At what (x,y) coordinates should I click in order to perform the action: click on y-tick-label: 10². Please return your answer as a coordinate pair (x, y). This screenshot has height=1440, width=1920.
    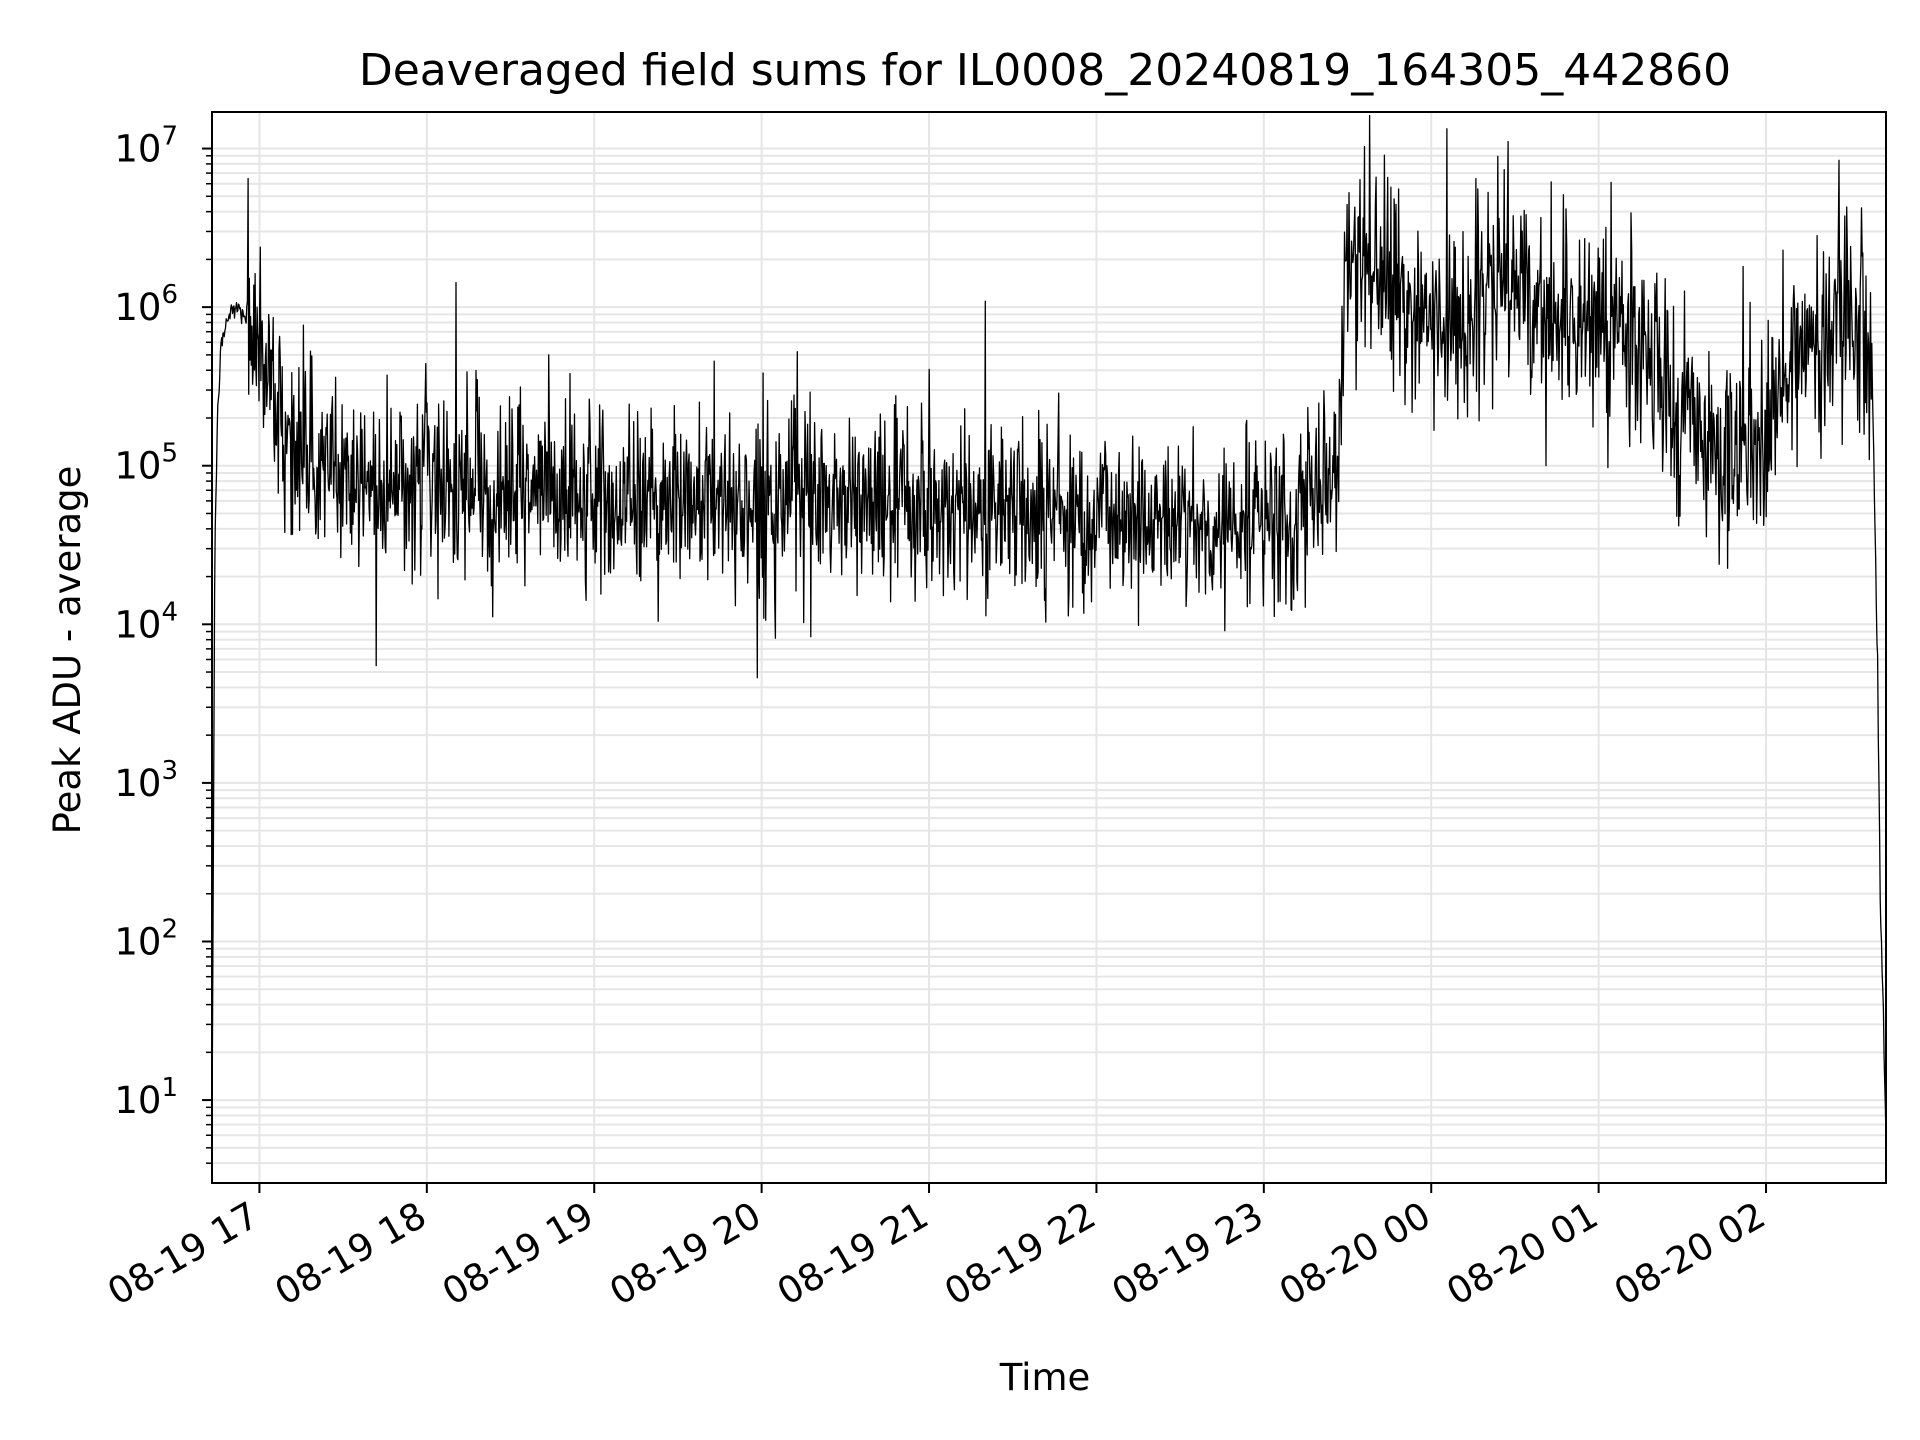
    Looking at the image, I should click on (146, 938).